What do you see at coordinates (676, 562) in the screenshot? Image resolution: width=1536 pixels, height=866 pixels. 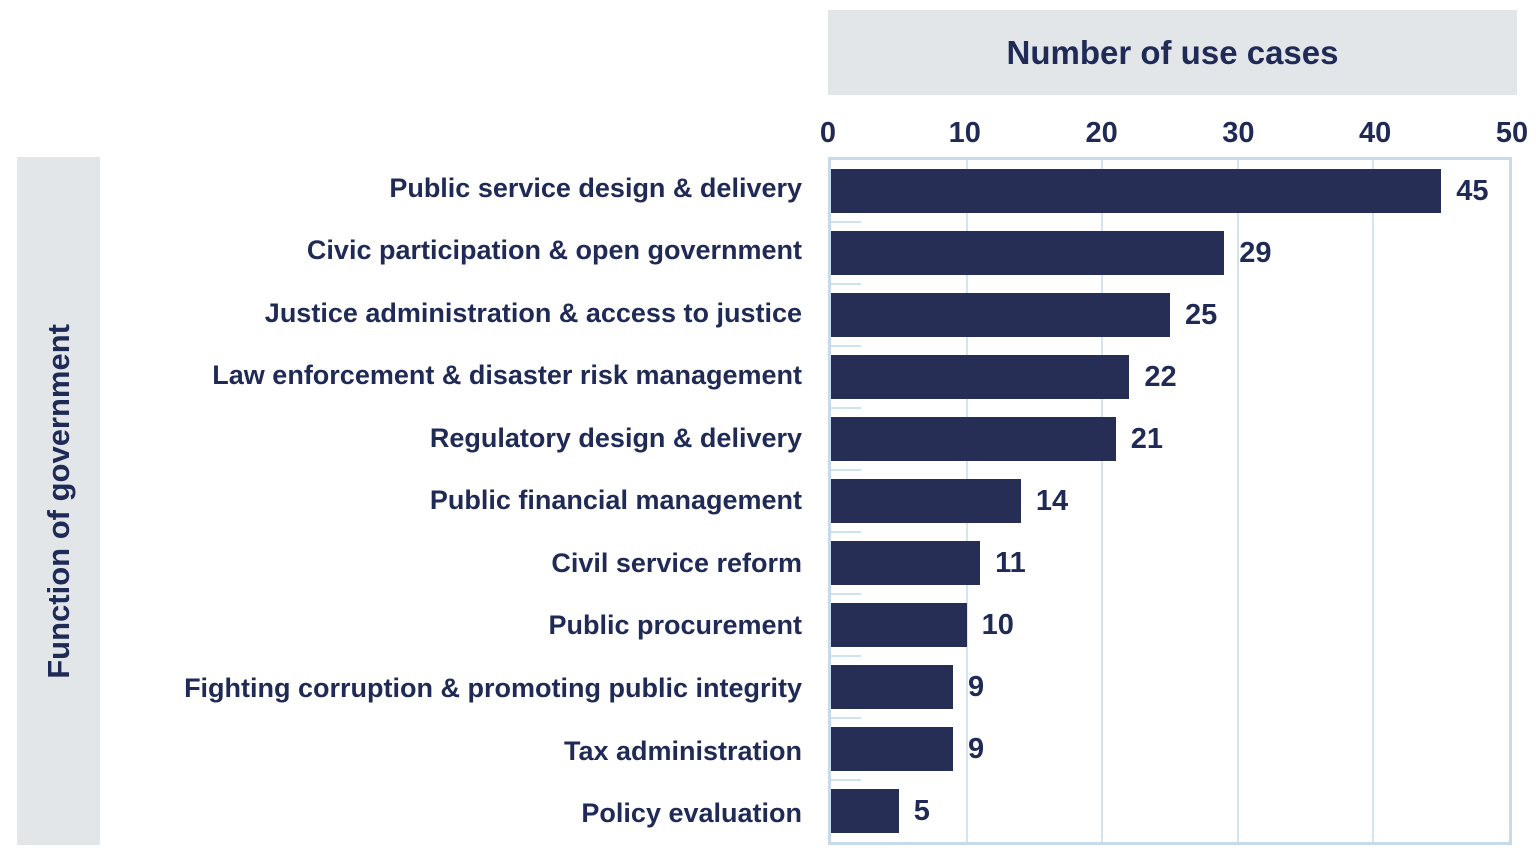 I see `category-label: Civil service reform` at bounding box center [676, 562].